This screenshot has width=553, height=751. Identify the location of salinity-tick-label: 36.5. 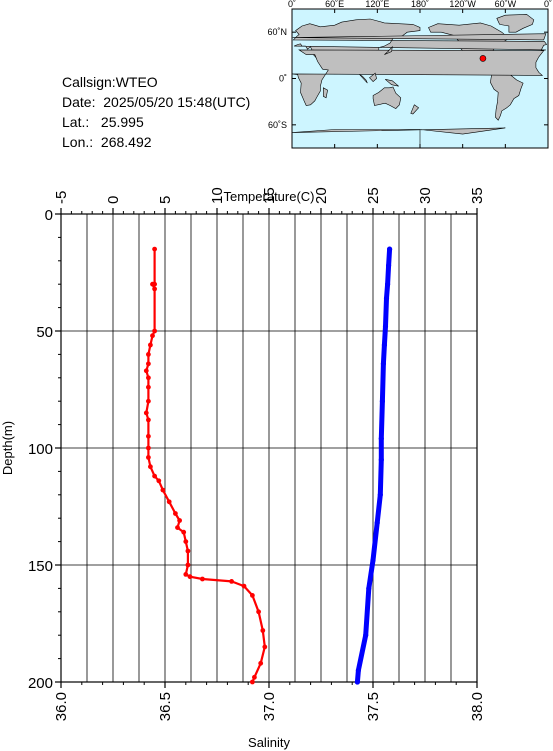
(165, 706).